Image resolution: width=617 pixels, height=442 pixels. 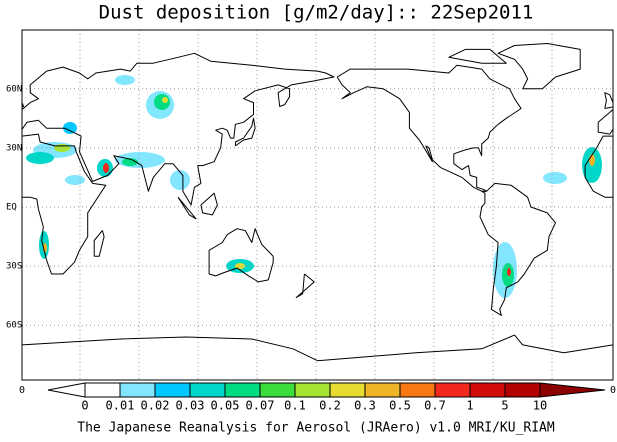 What do you see at coordinates (400, 406) in the screenshot?
I see `colorbar-label: 0.5` at bounding box center [400, 406].